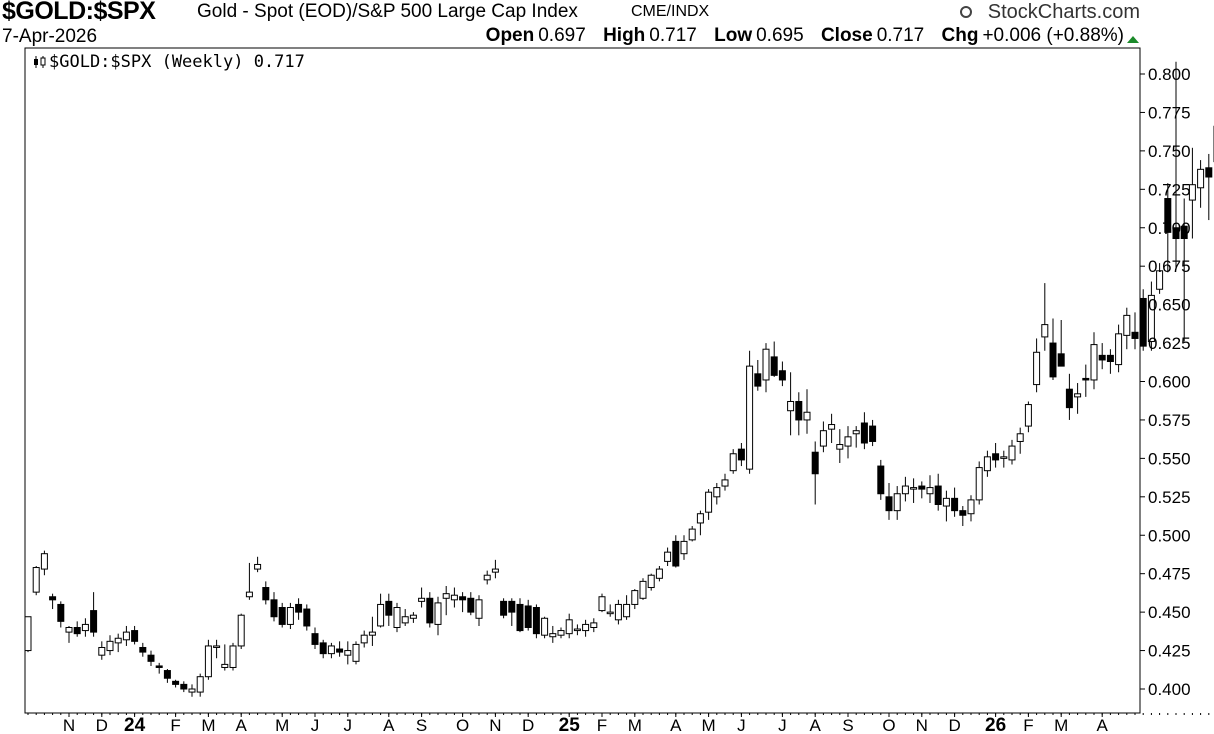 This screenshot has width=1214, height=734. I want to click on chart-symbol: $GOLD:$SPX, so click(79, 12).